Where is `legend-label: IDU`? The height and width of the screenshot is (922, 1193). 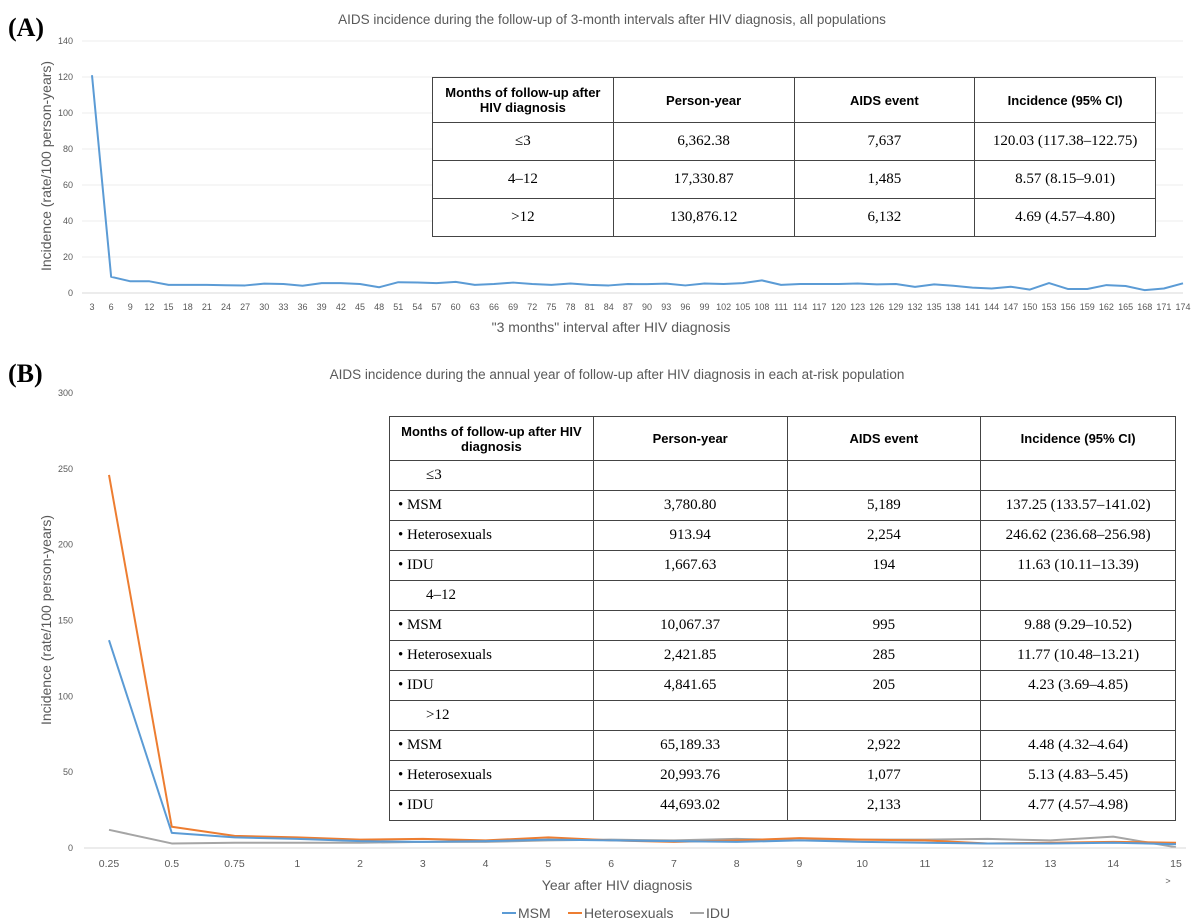 legend-label: IDU is located at coordinates (718, 913).